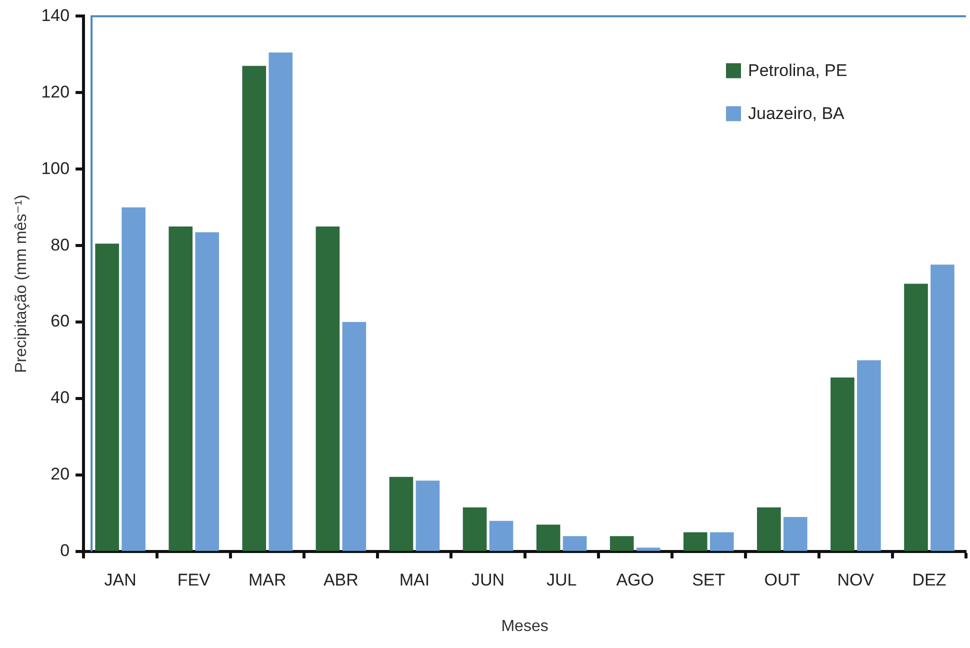 The image size is (970, 648). Describe the element at coordinates (65, 550) in the screenshot. I see `y-tick-label: 0` at that location.